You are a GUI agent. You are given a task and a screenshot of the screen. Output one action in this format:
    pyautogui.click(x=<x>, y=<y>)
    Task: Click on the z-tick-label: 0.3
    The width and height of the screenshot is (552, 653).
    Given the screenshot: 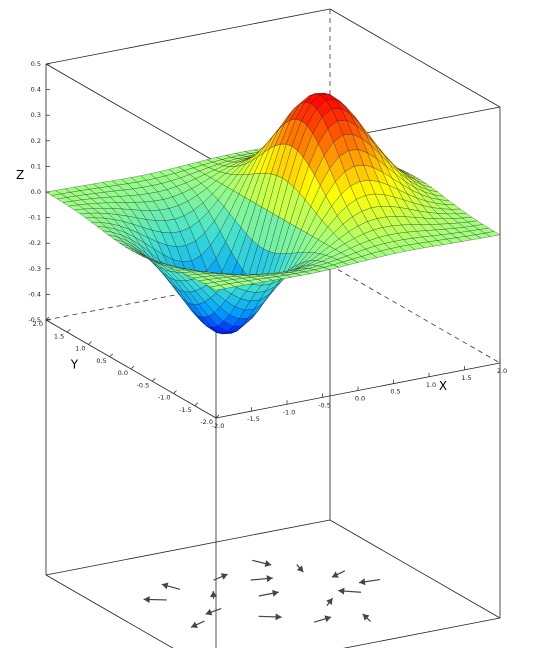 What is the action you would take?
    pyautogui.click(x=36, y=115)
    